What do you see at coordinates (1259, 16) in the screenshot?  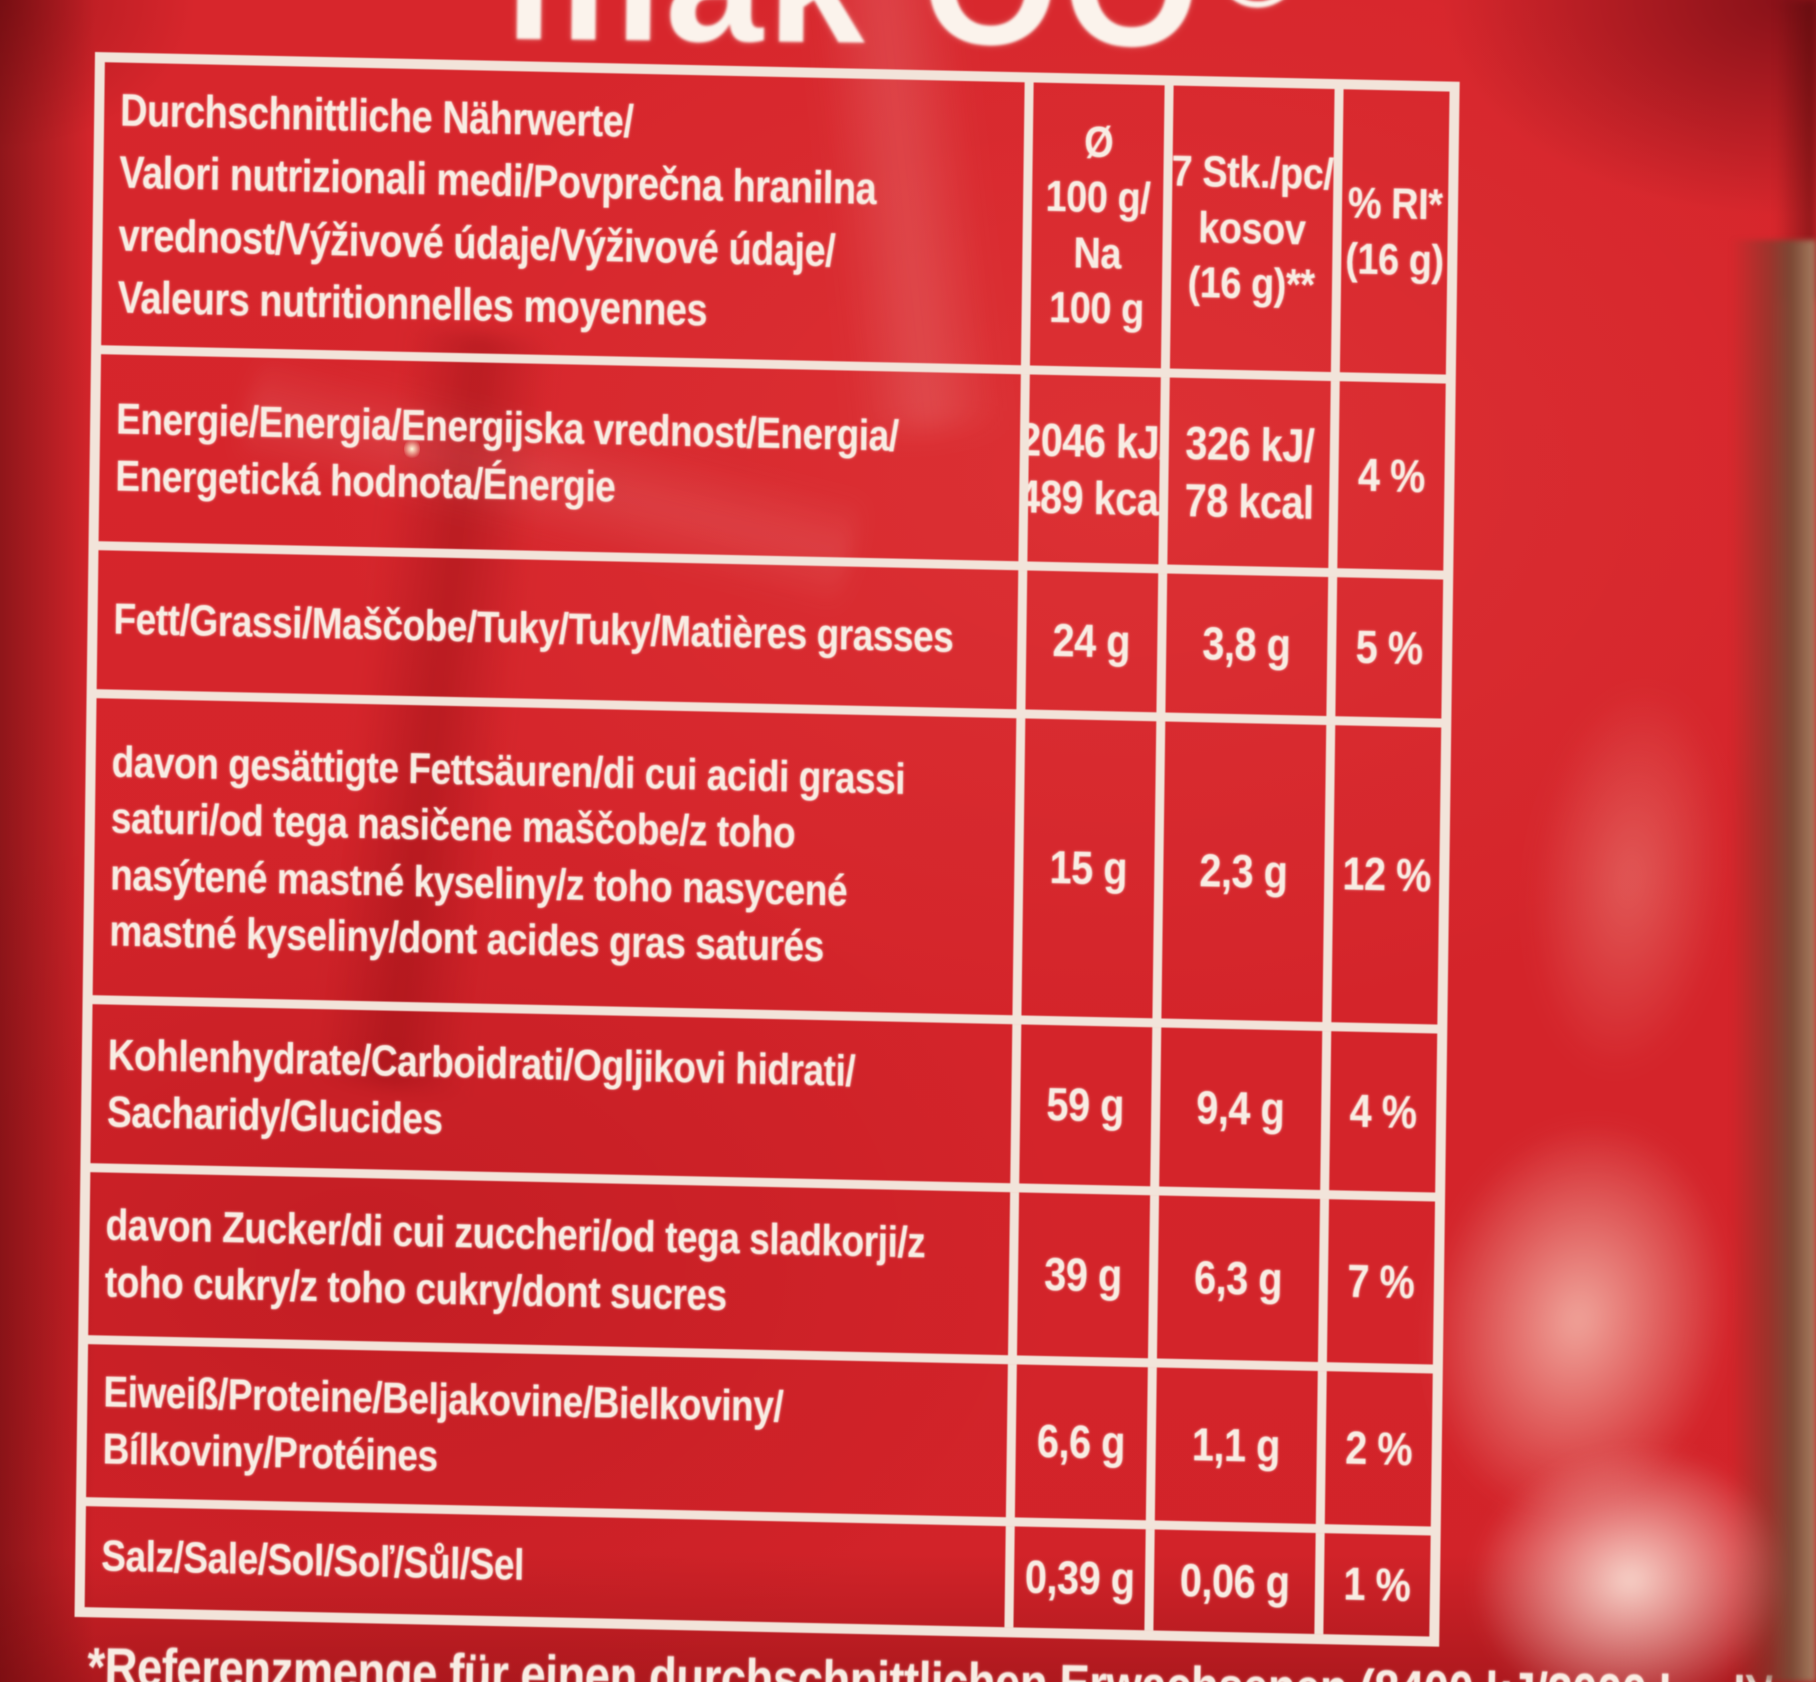 I see `registered-trademark-symbol: ®` at bounding box center [1259, 16].